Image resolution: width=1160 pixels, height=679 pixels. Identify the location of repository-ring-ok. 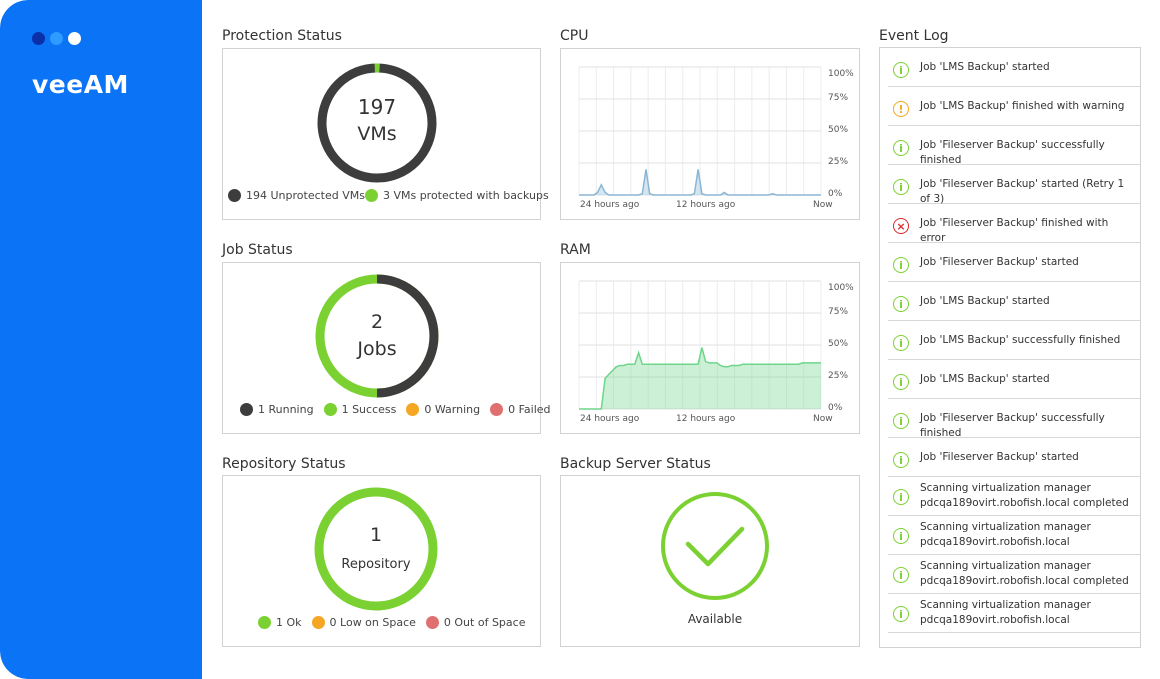
(376, 549).